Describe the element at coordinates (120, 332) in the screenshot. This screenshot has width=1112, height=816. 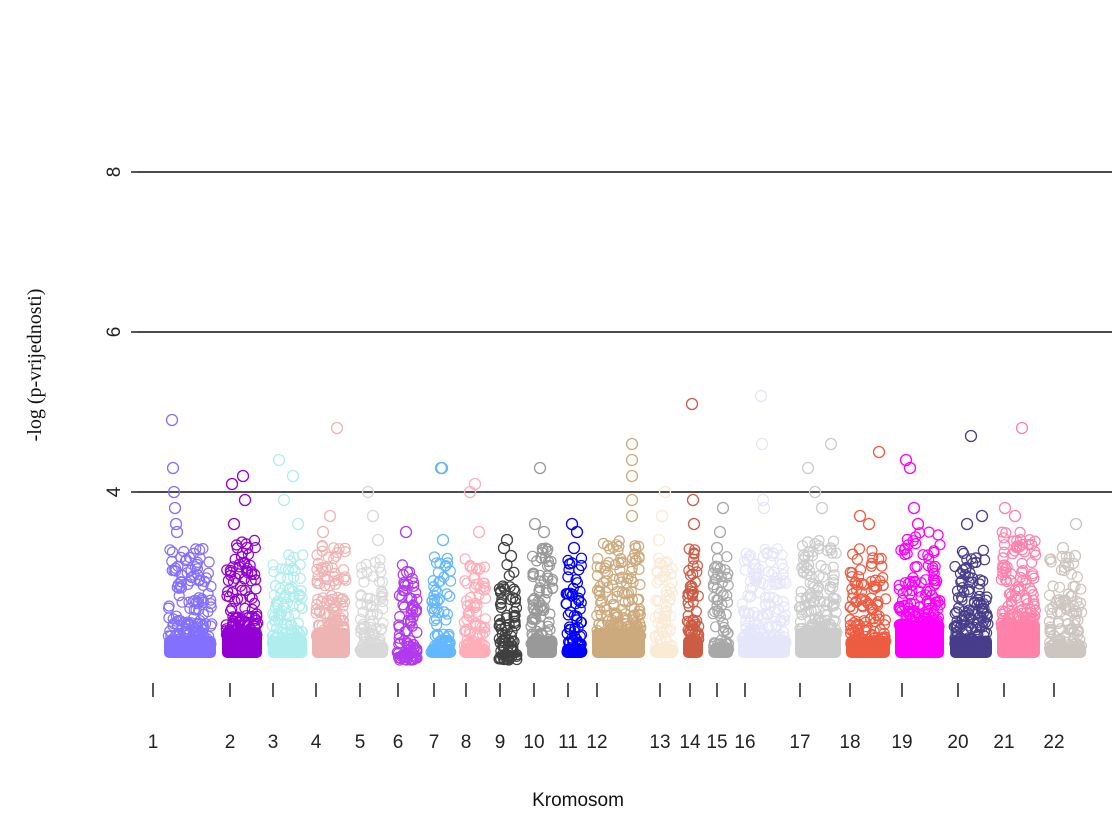
I see `y-axis-ticks: 4 6 8` at that location.